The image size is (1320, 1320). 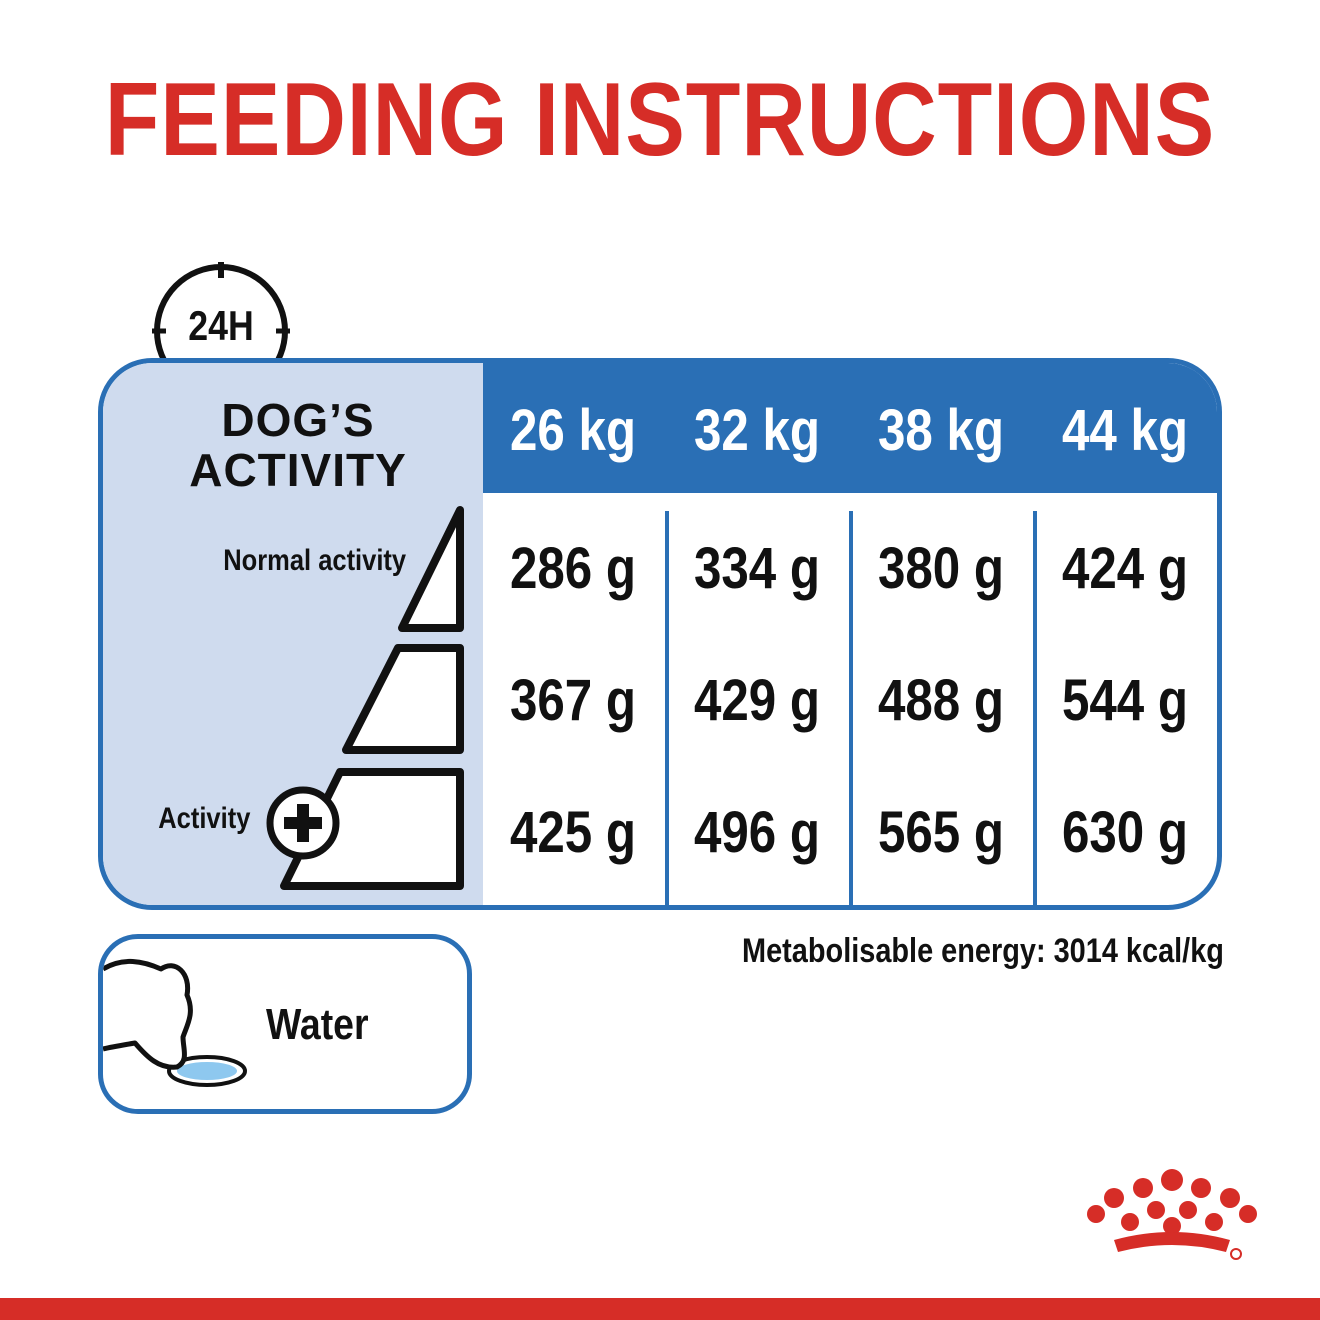 What do you see at coordinates (1125, 832) in the screenshot?
I see `table-cell: 630 g` at bounding box center [1125, 832].